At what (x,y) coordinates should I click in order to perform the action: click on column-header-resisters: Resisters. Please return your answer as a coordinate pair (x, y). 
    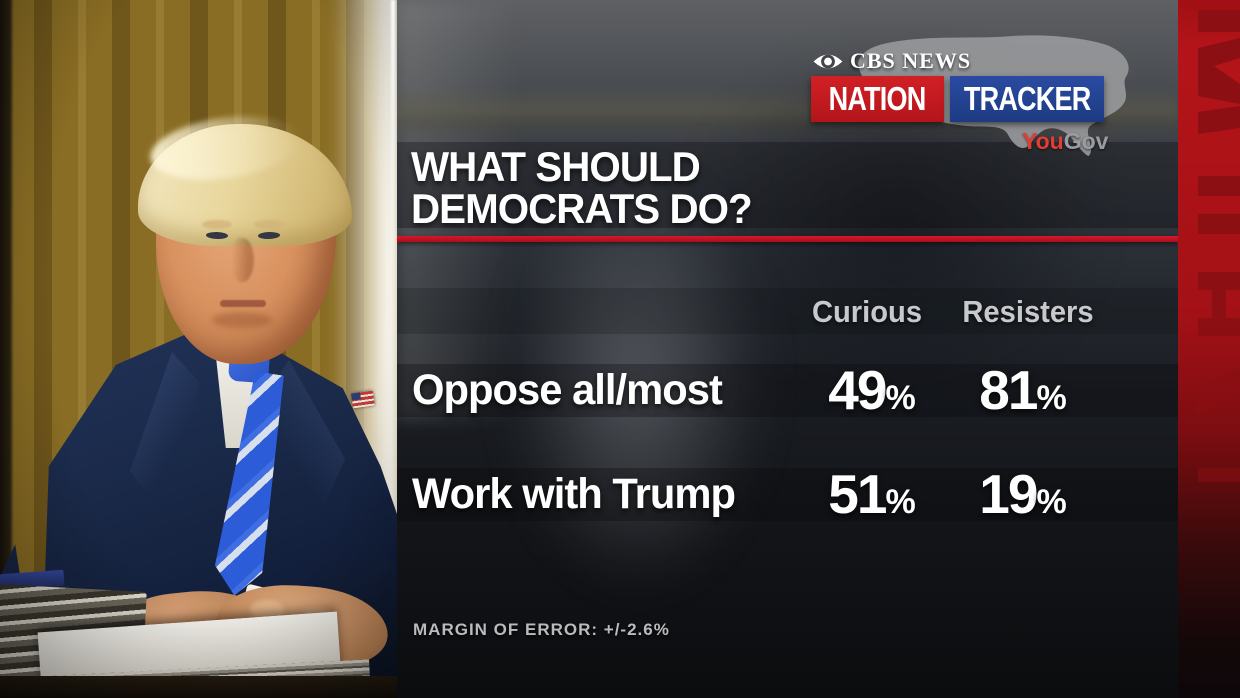
    Looking at the image, I should click on (1028, 311).